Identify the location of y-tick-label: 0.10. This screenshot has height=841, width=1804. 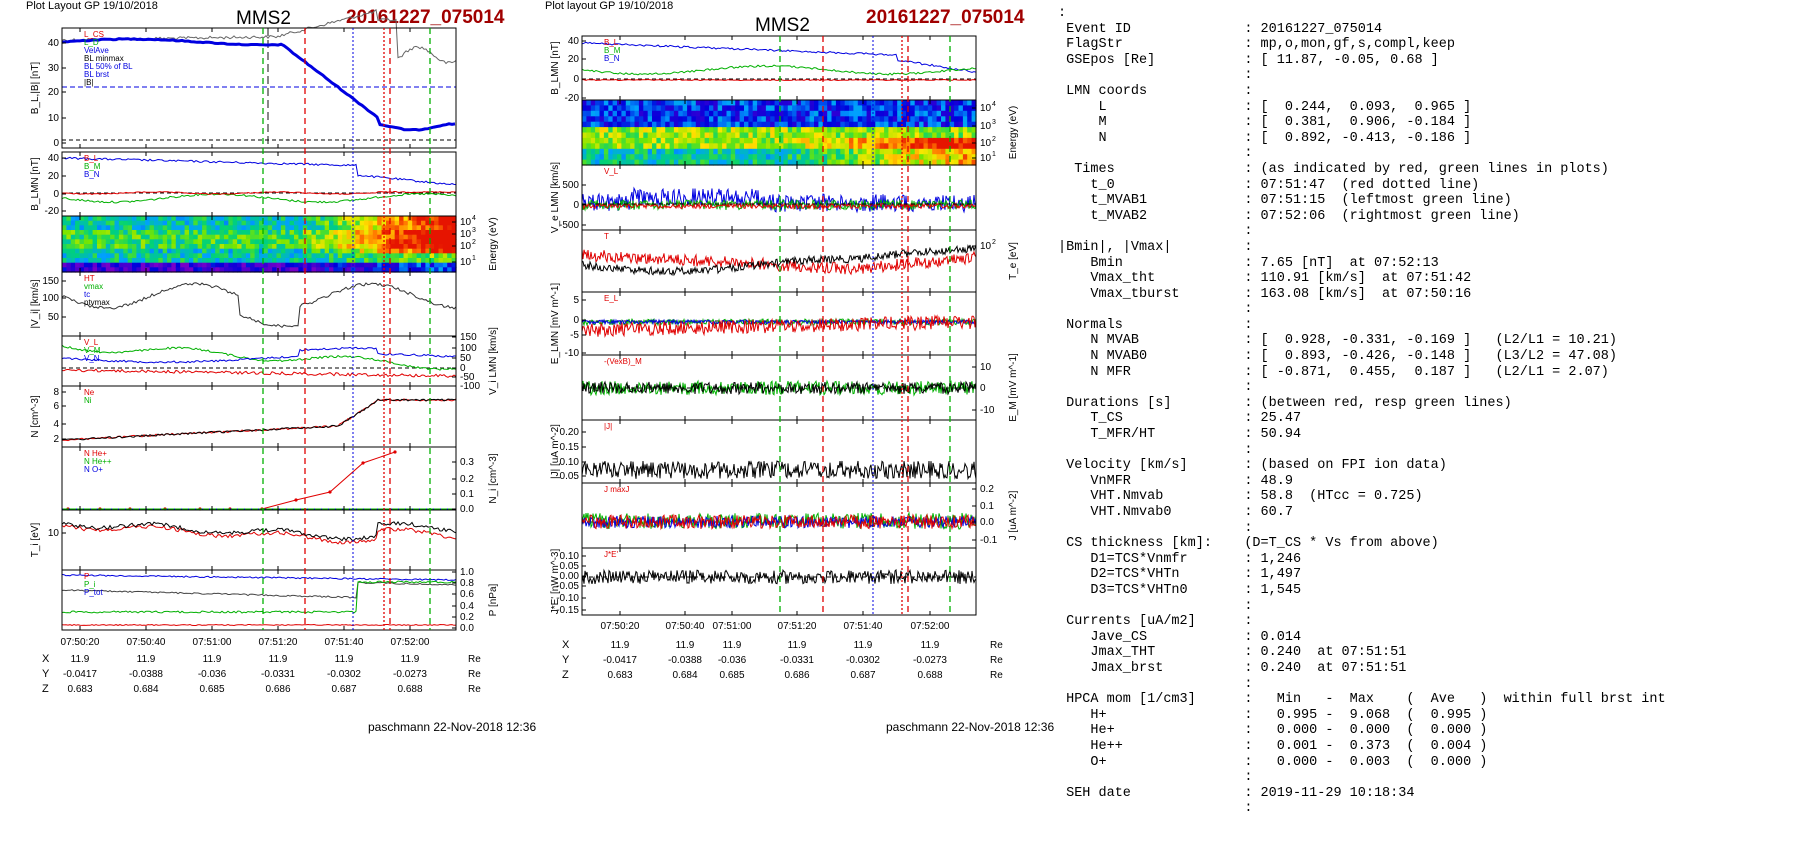
(570, 462).